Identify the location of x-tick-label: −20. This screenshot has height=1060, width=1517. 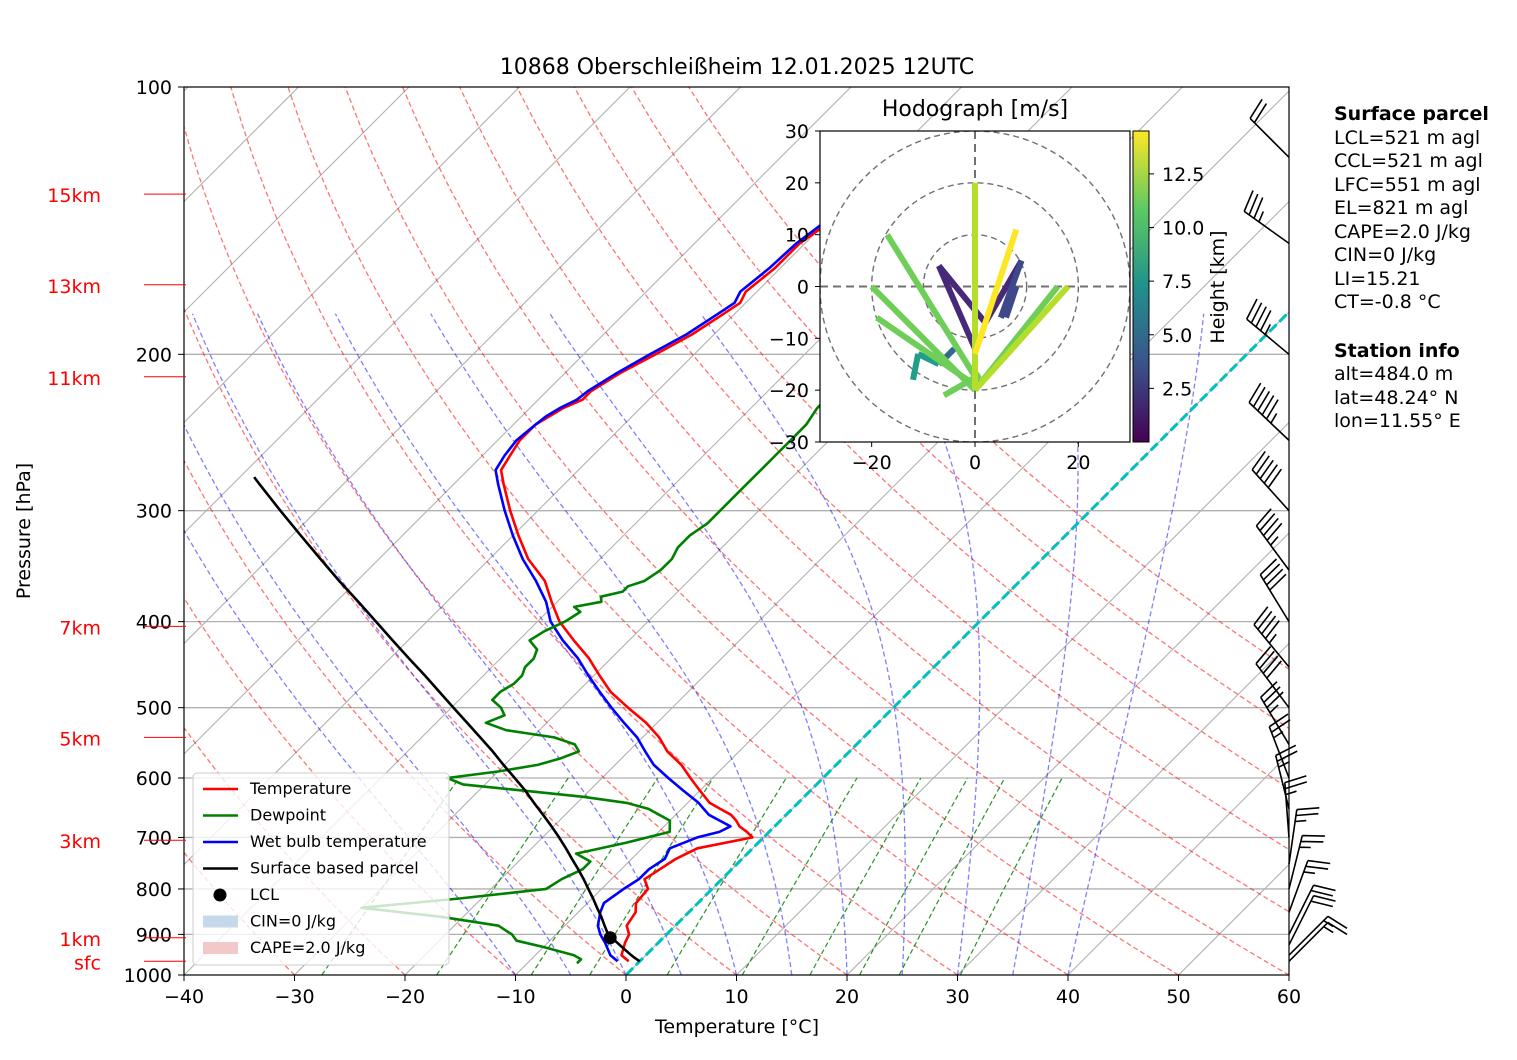
(405, 997).